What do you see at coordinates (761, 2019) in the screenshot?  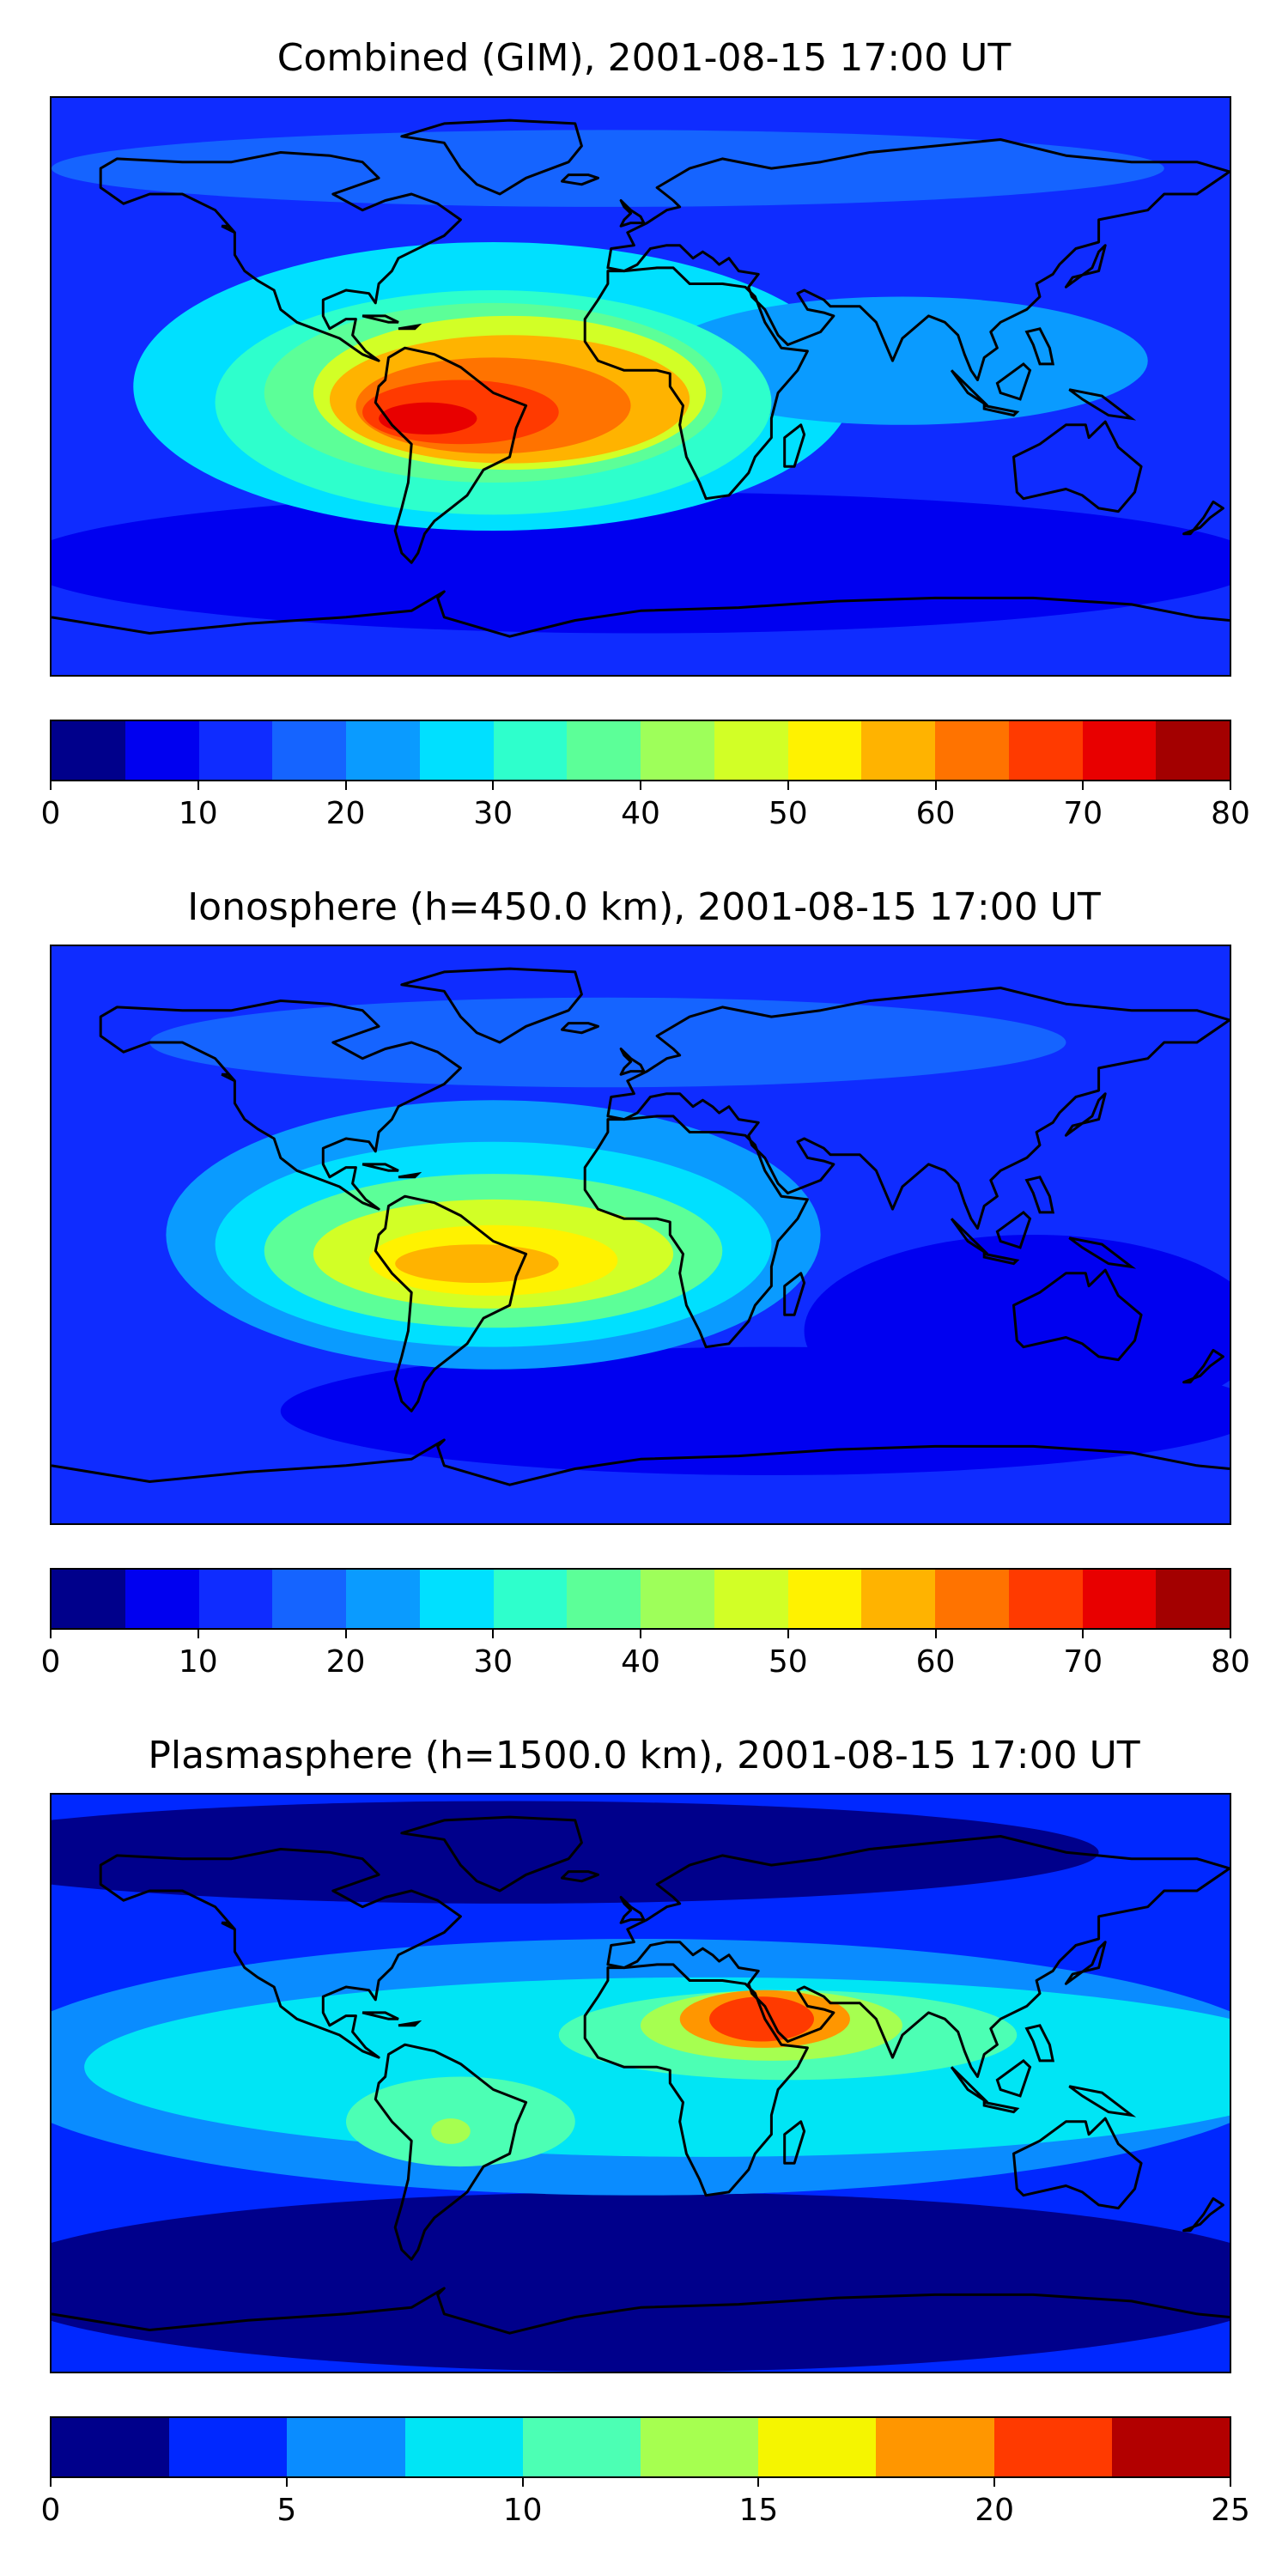 I see `contour-arabian-core` at bounding box center [761, 2019].